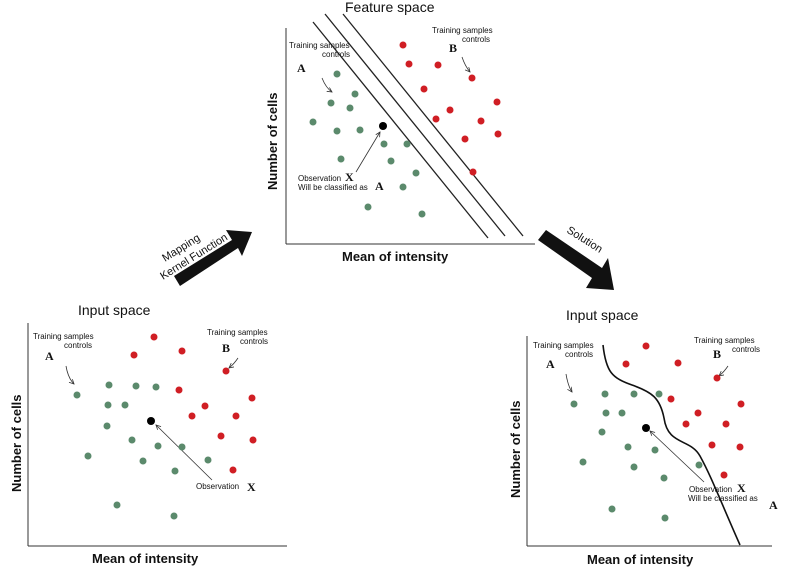 The width and height of the screenshot is (786, 573). Describe the element at coordinates (301, 68) in the screenshot. I see `feature-letter-a: A` at that location.